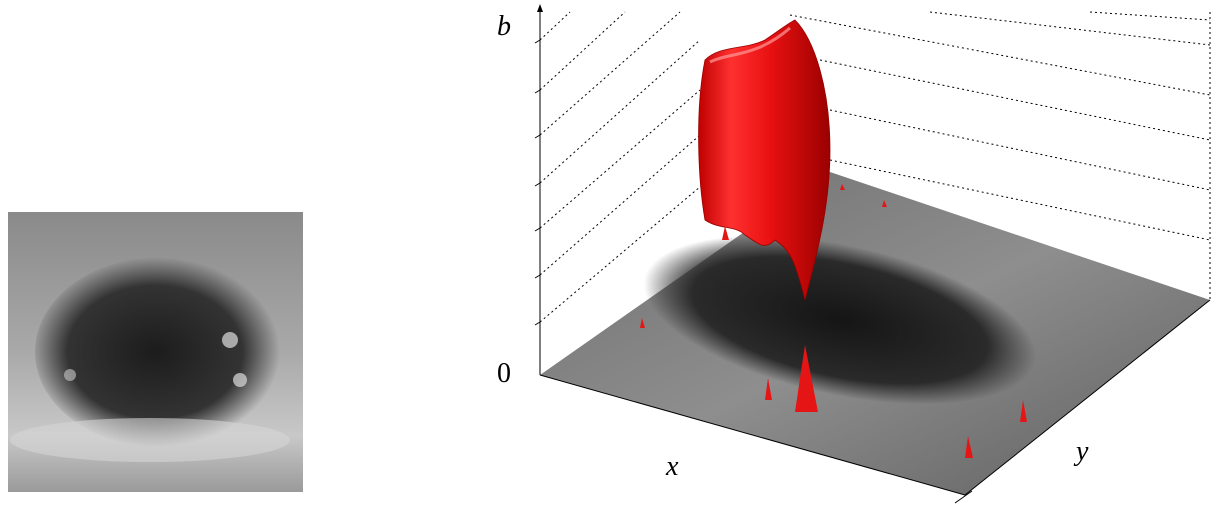 The height and width of the screenshot is (508, 1226). What do you see at coordinates (504, 26) in the screenshot?
I see `z-axis-label: b` at bounding box center [504, 26].